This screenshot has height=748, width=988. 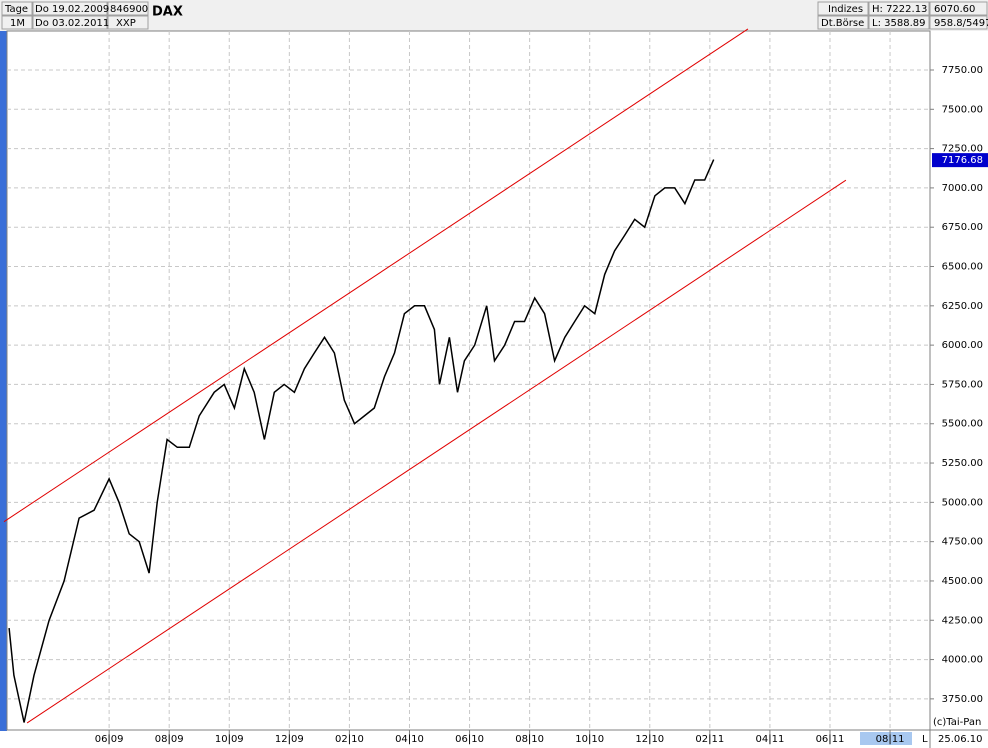 What do you see at coordinates (962, 424) in the screenshot?
I see `y-tick-label: 5500.00` at bounding box center [962, 424].